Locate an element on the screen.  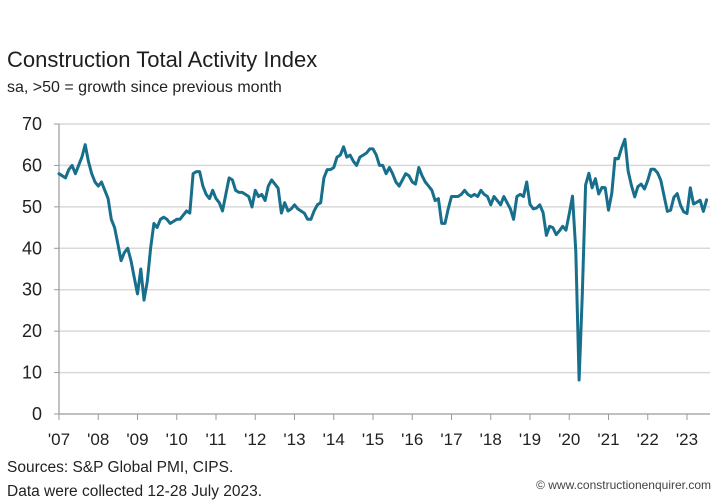
x-tick-label: '14 is located at coordinates (334, 439).